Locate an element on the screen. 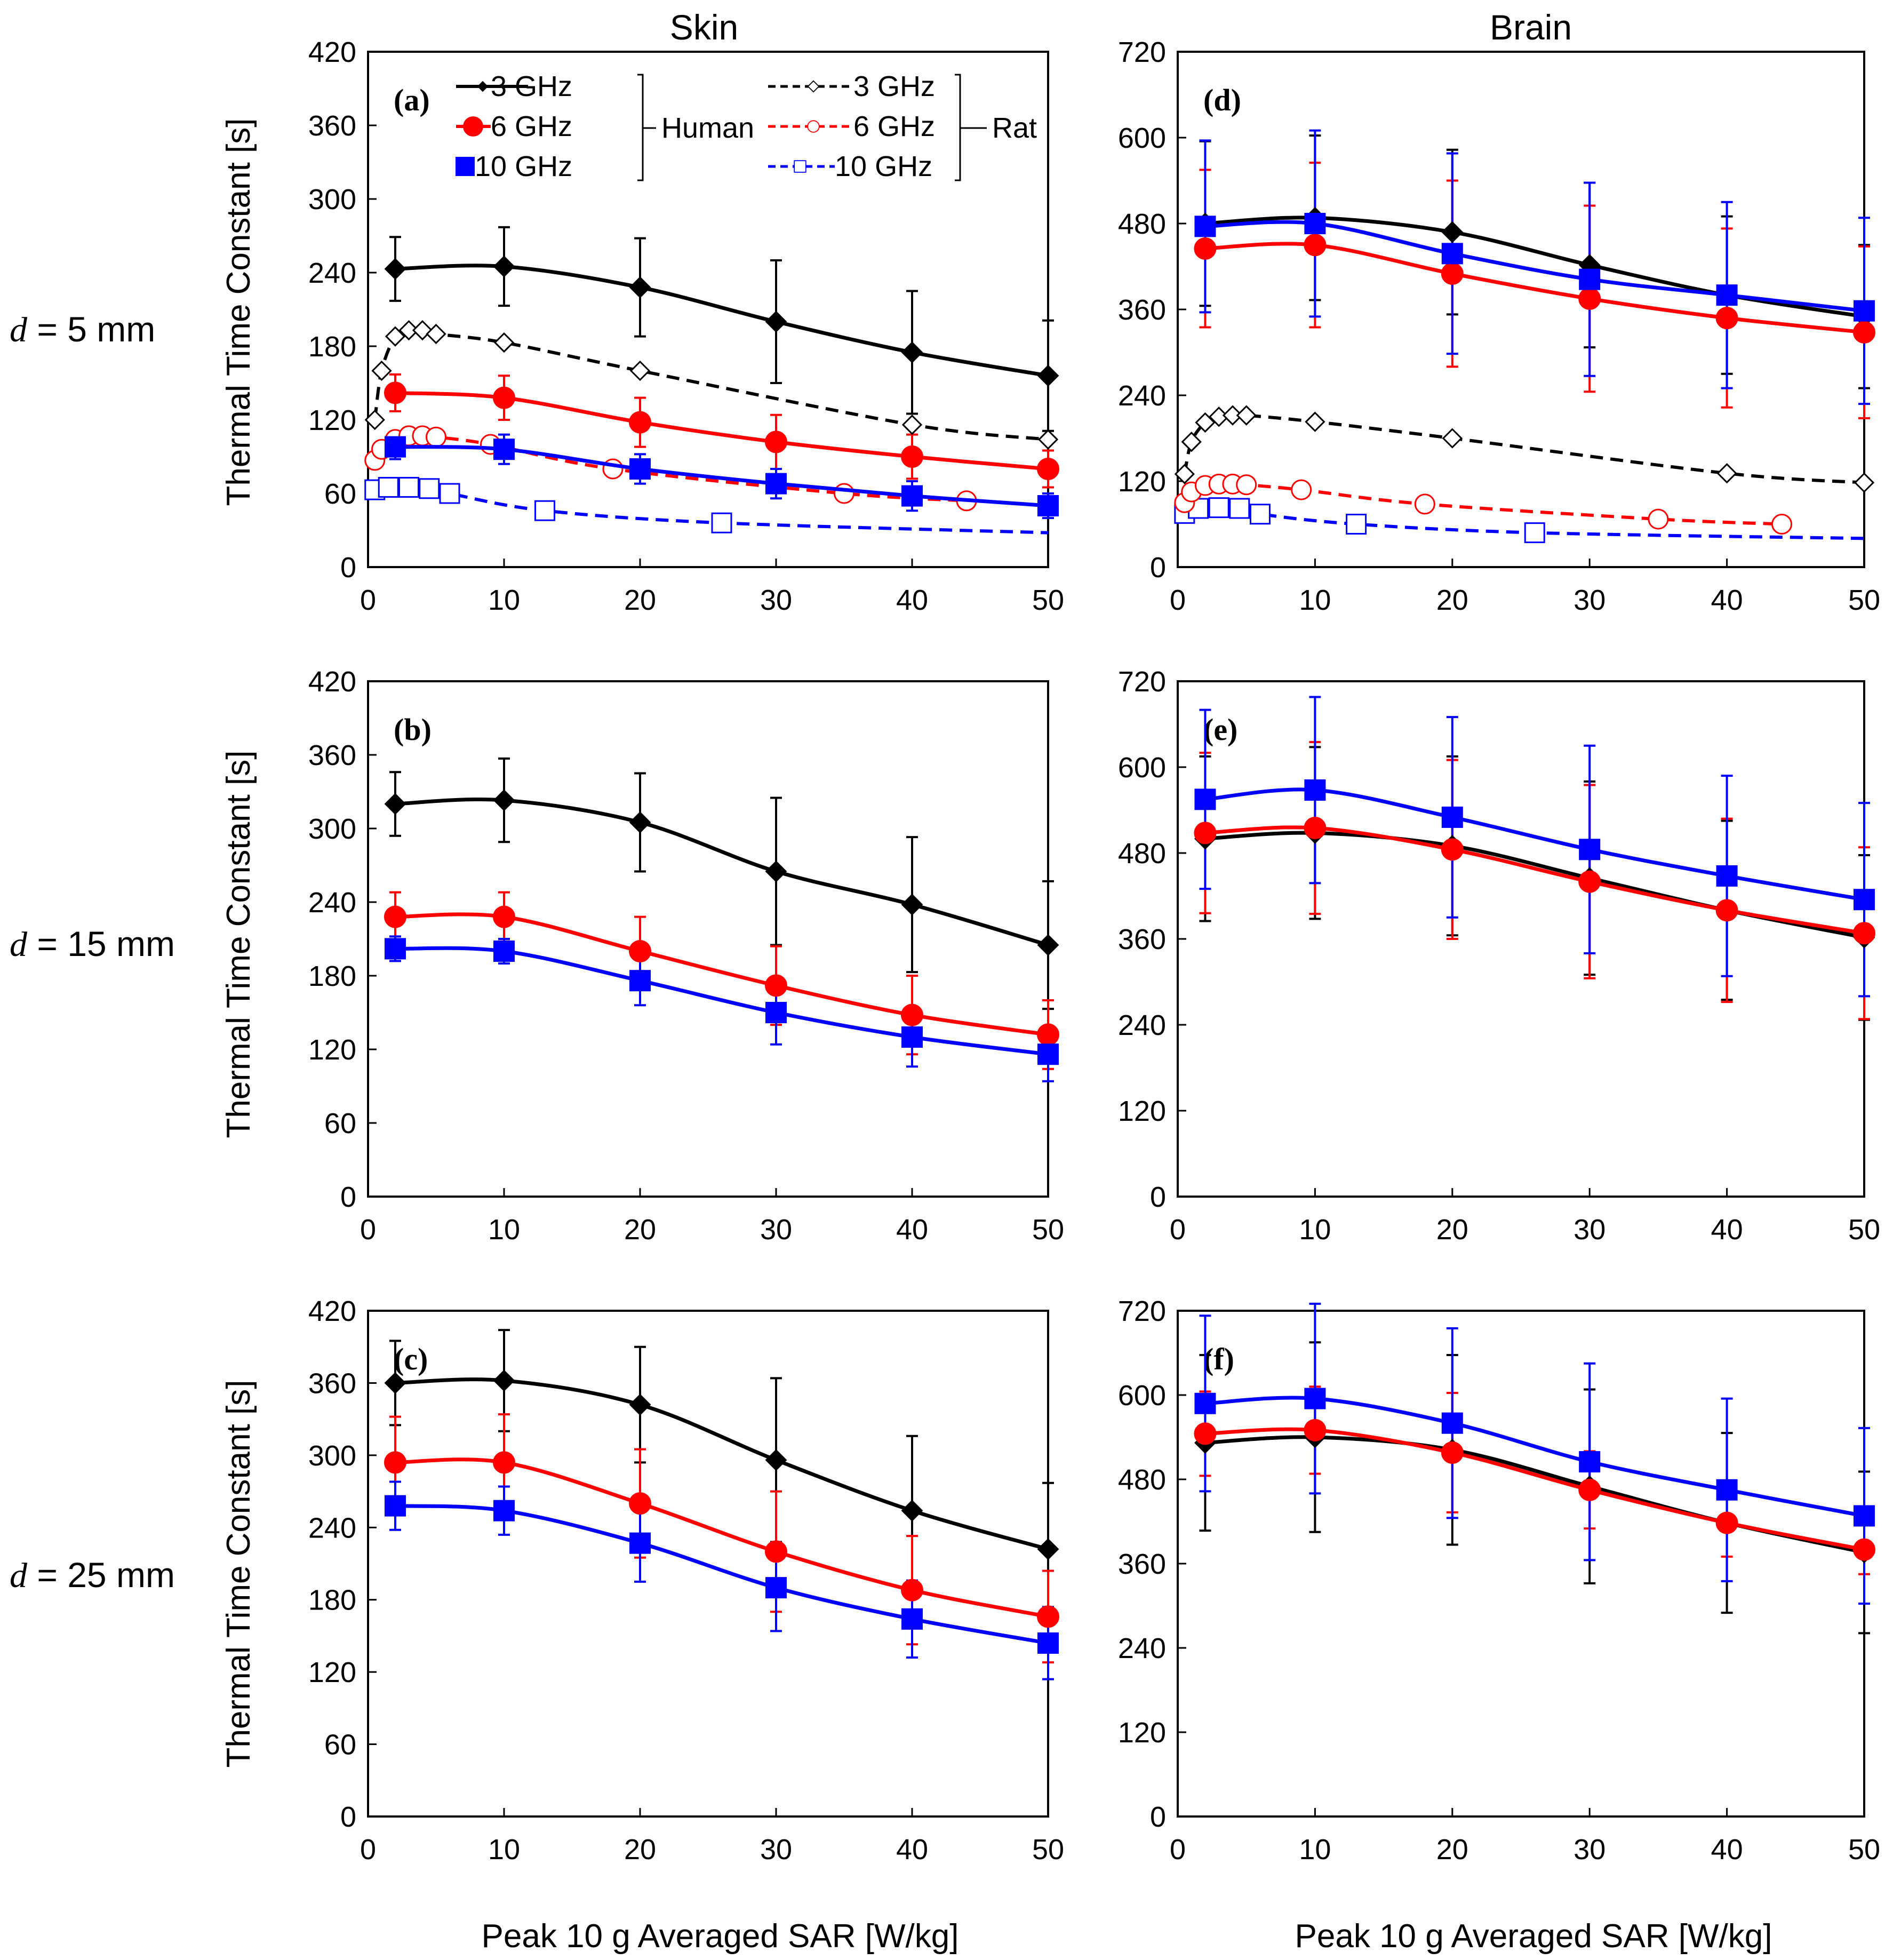 This screenshot has width=1893, height=1960. y-tick-label: 360 is located at coordinates (332, 1383).